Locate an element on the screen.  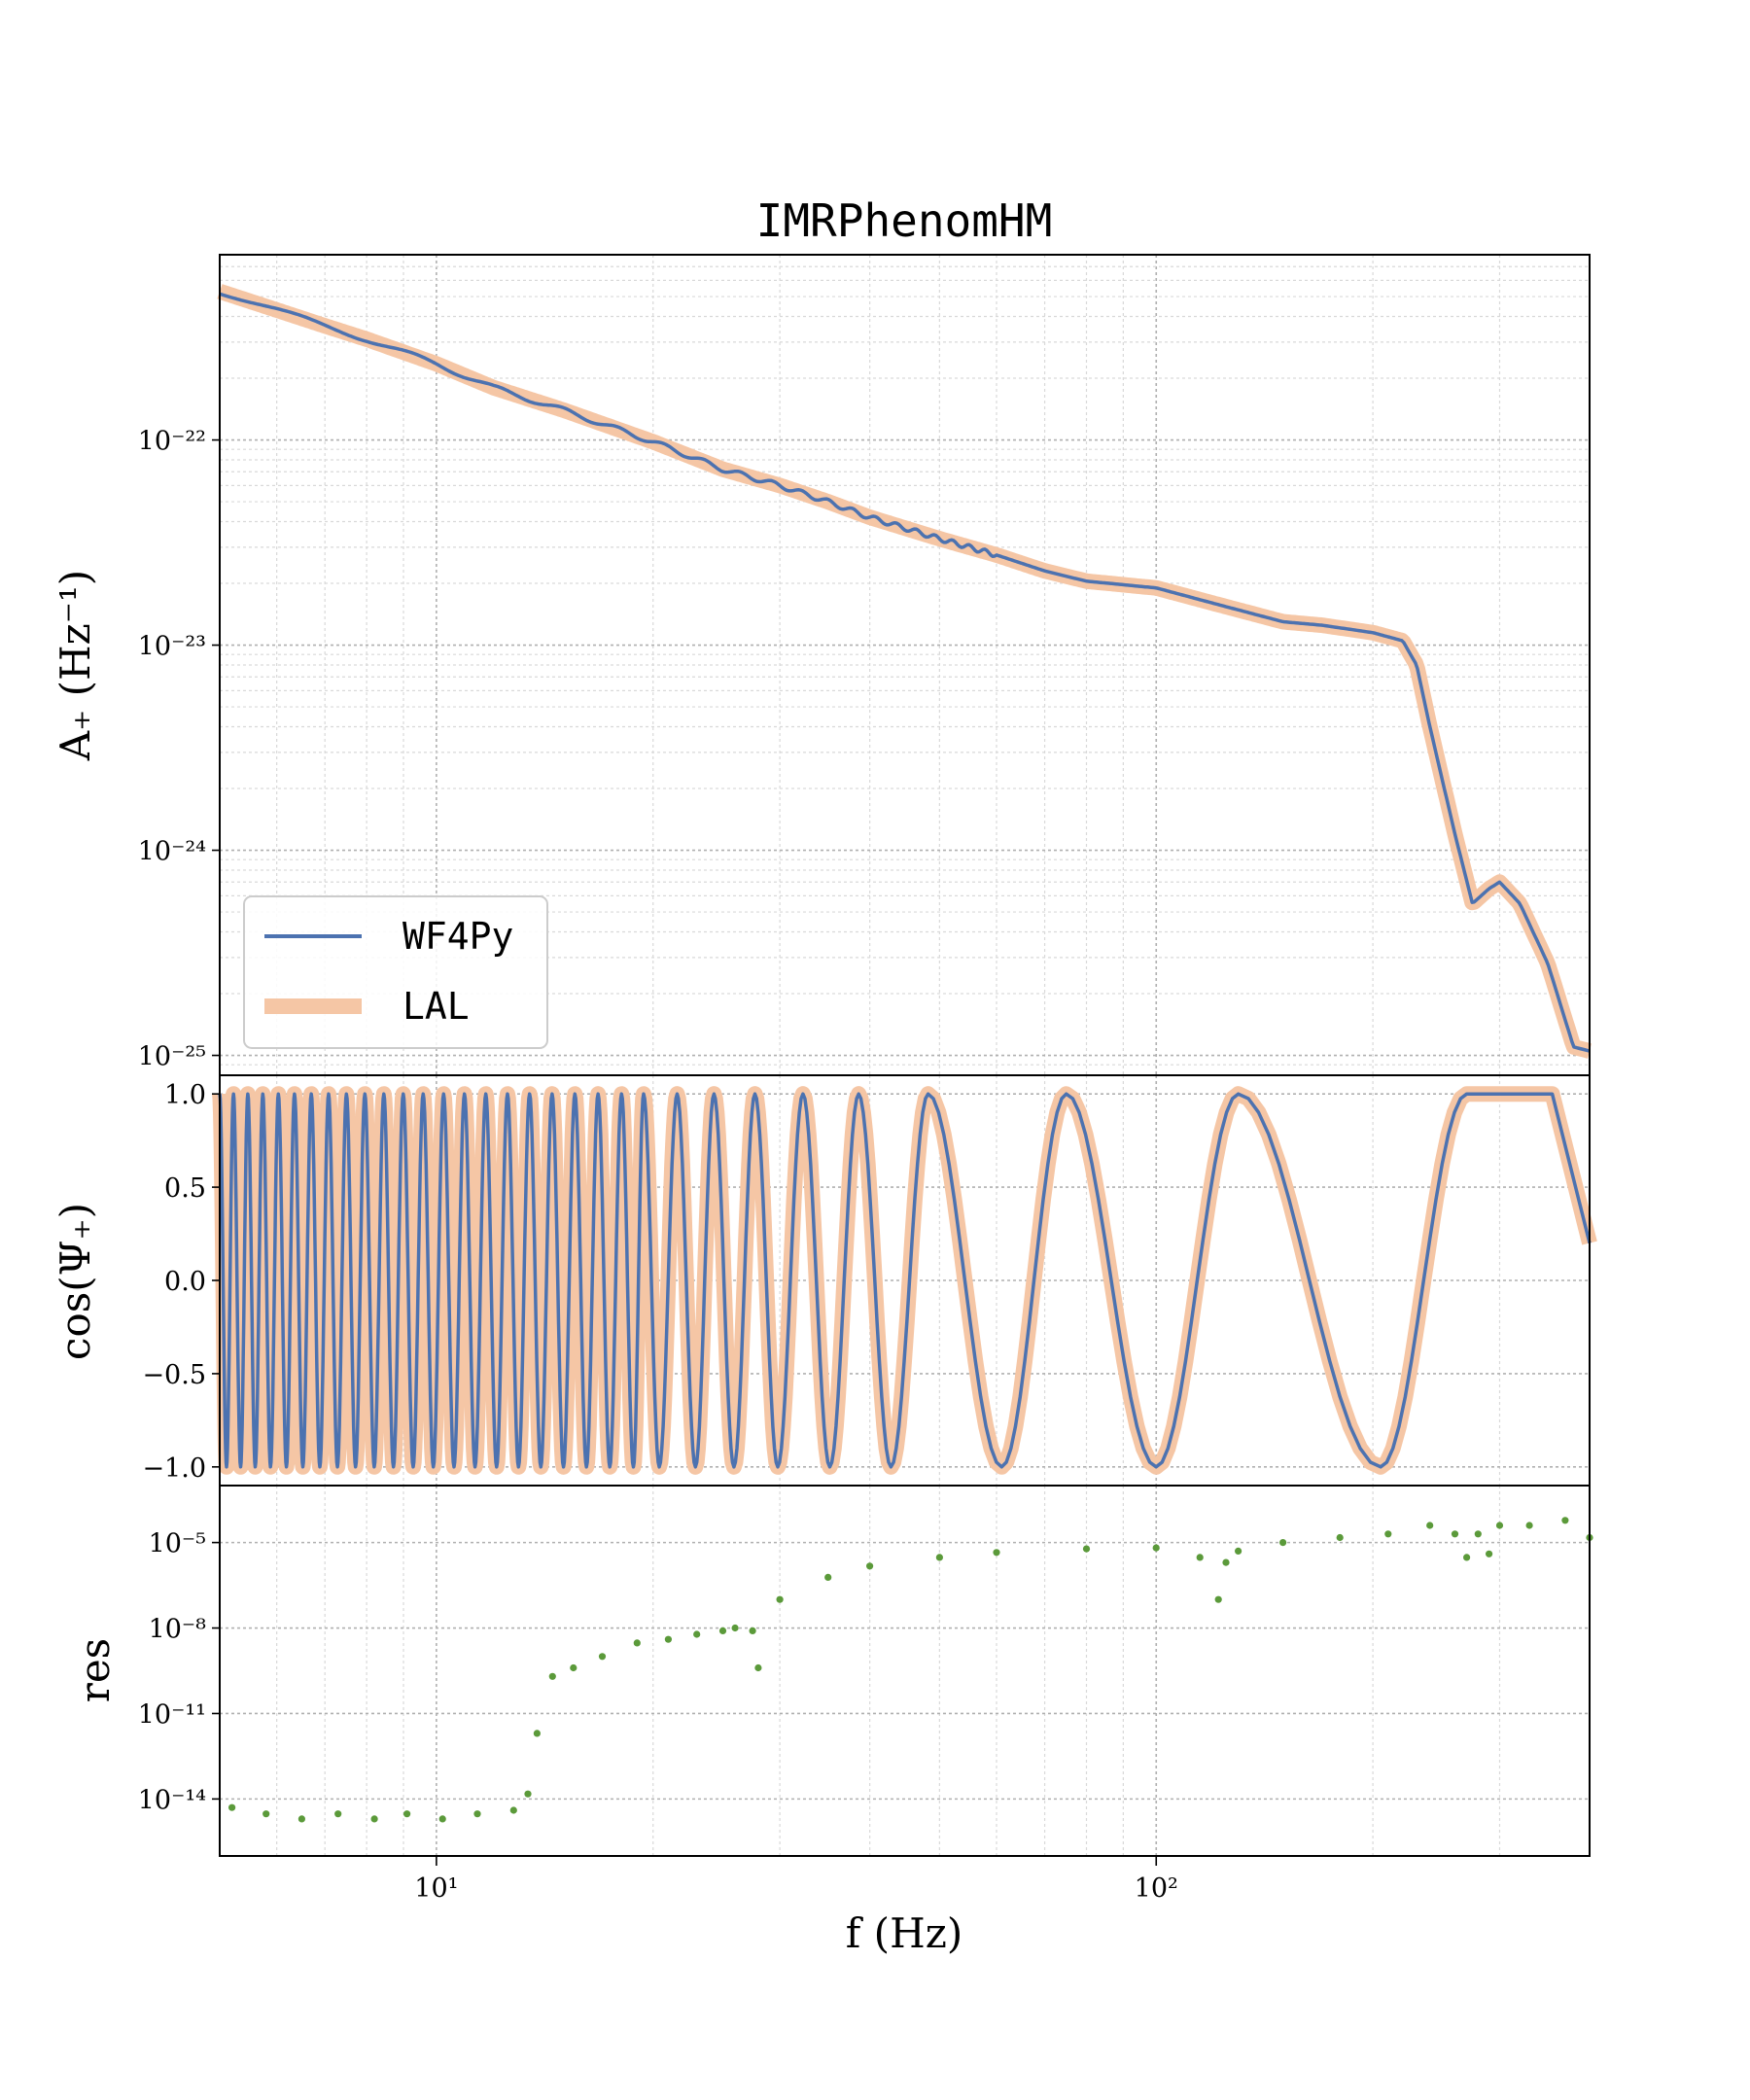
residual-x-ticks: 10¹ 10² is located at coordinates (796, 1880).